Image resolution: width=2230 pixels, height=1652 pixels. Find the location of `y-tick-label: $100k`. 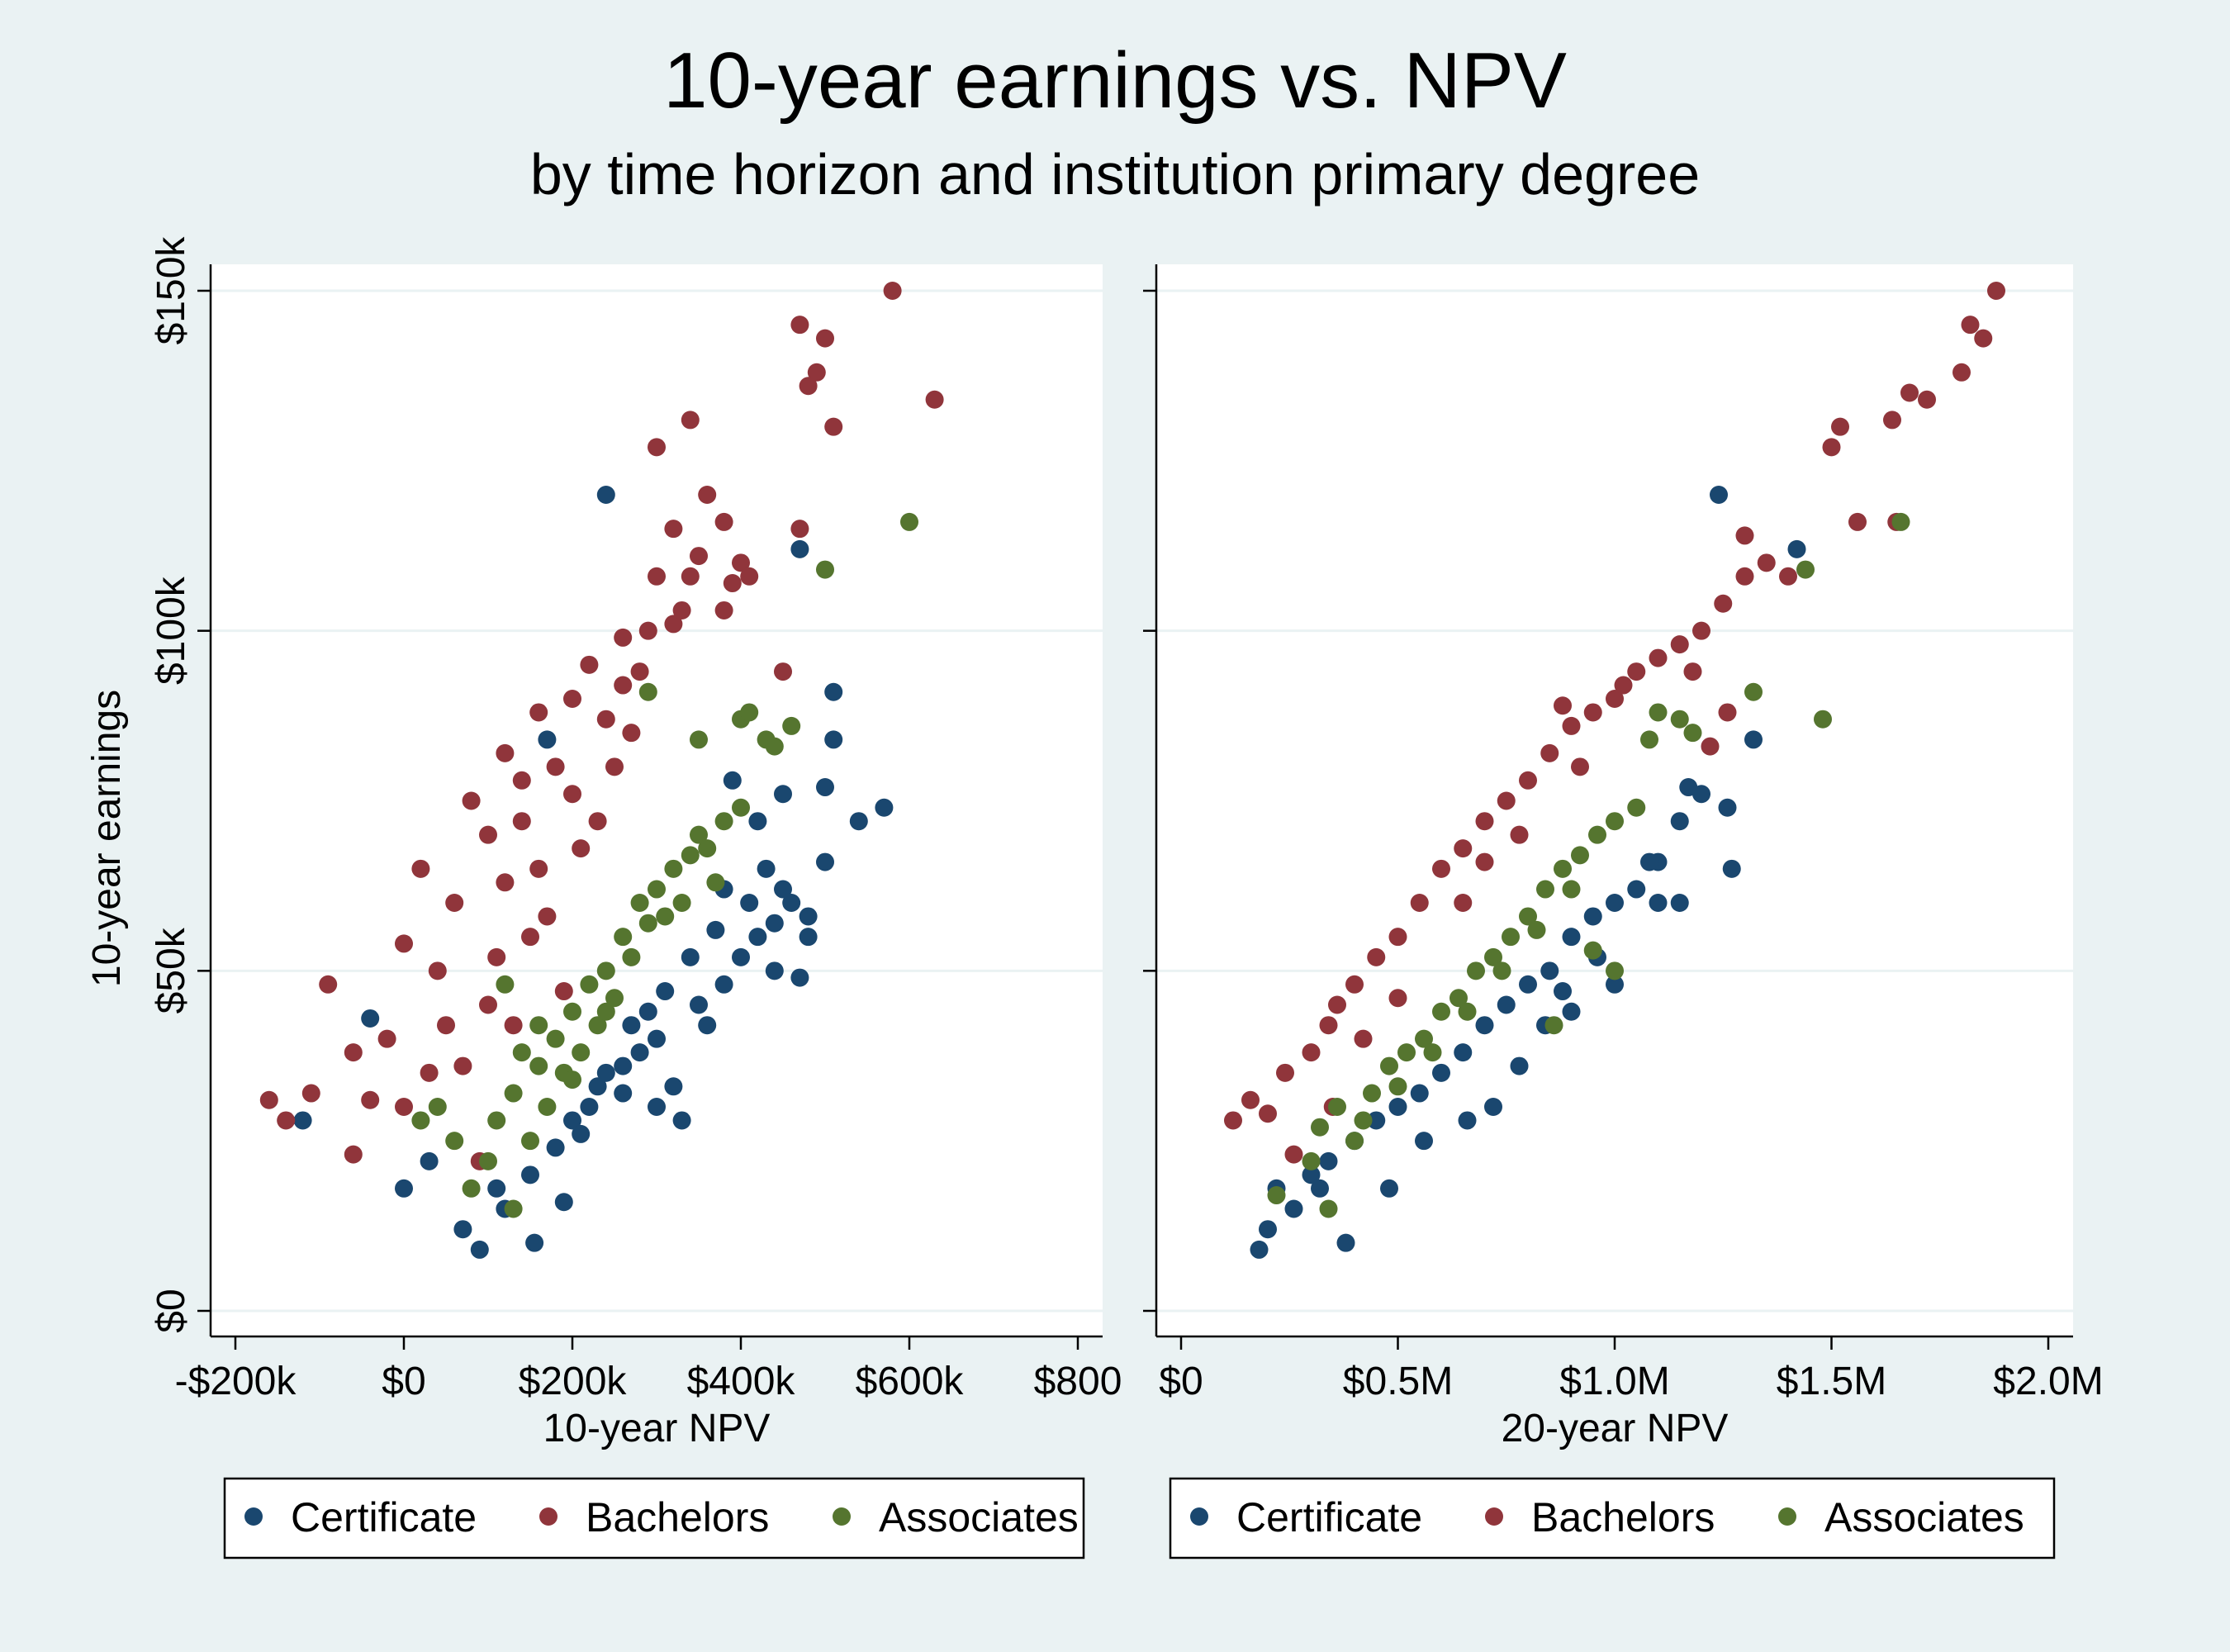

y-tick-label: $100k is located at coordinates (171, 630).